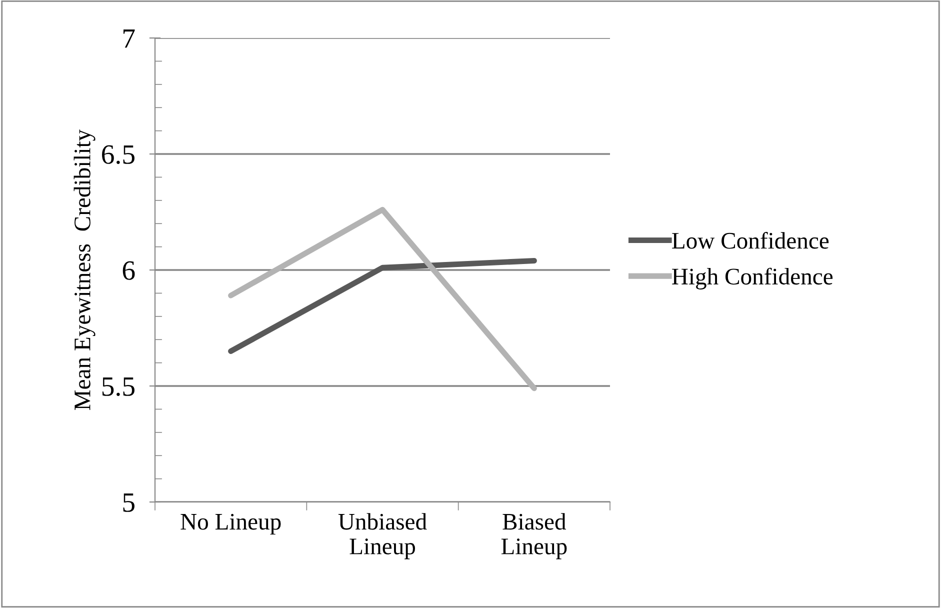 This screenshot has height=608, width=941. What do you see at coordinates (230, 524) in the screenshot?
I see `x-tick-label: No Lineup` at bounding box center [230, 524].